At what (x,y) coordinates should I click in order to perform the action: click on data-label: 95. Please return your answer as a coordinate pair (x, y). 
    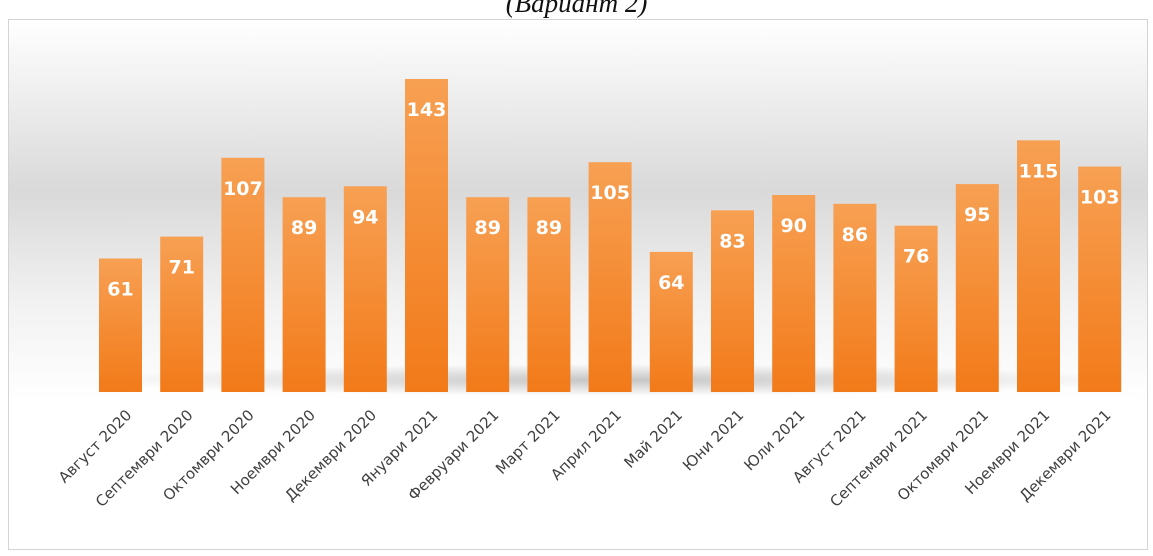
    Looking at the image, I should click on (977, 215).